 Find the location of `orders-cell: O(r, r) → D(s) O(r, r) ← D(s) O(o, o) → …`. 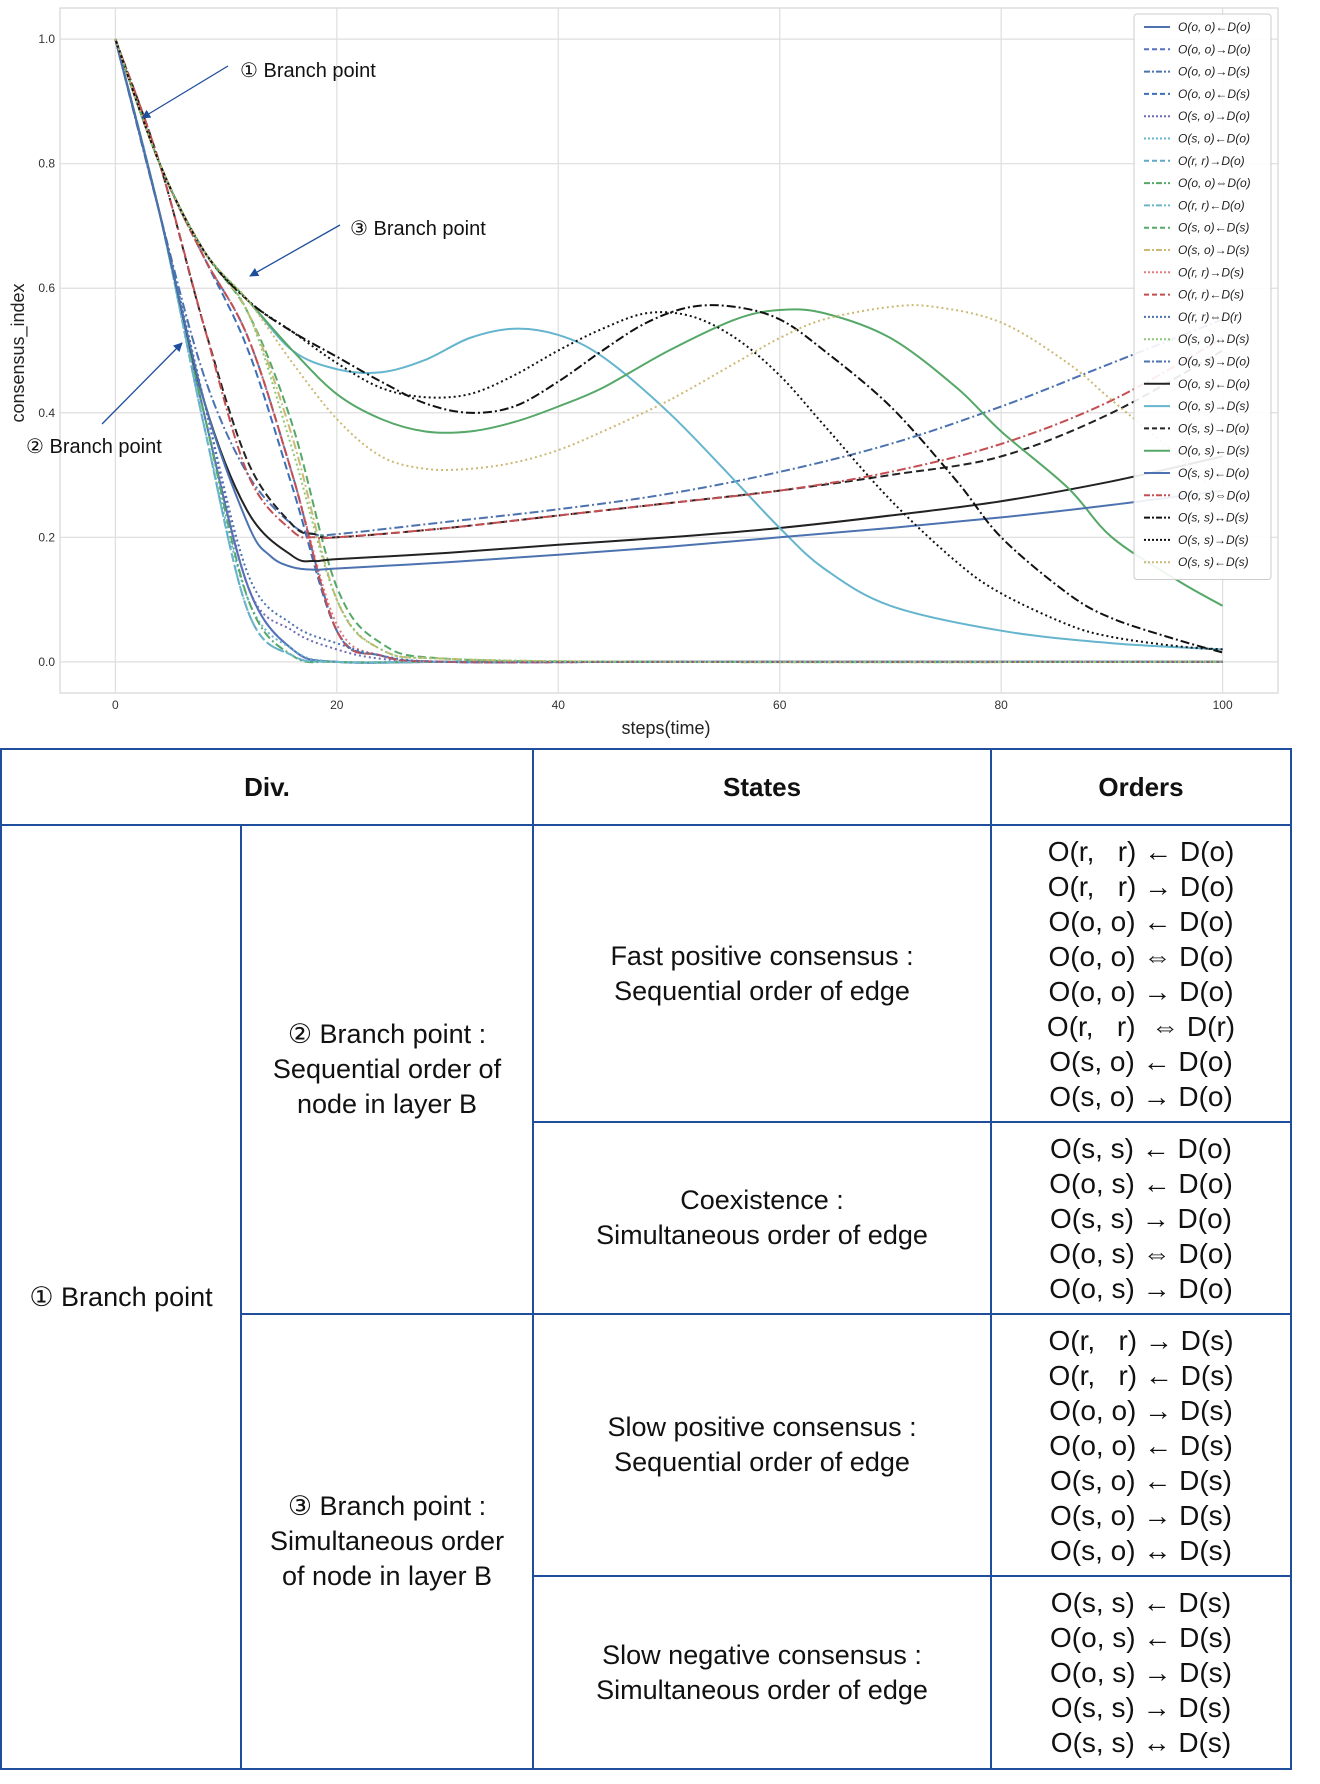

orders-cell: O(r, r) → D(s) O(r, r) ← D(s) O(o, o) → … is located at coordinates (1141, 1445).